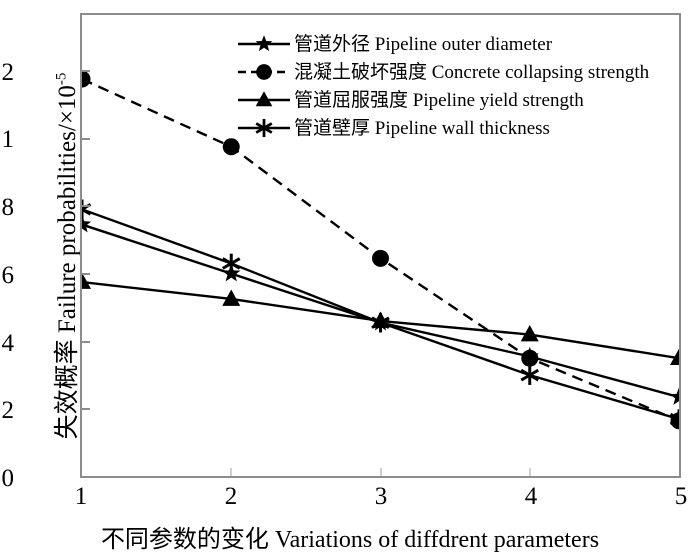 The image size is (700, 556). I want to click on x-tick-label: 3, so click(381, 496).